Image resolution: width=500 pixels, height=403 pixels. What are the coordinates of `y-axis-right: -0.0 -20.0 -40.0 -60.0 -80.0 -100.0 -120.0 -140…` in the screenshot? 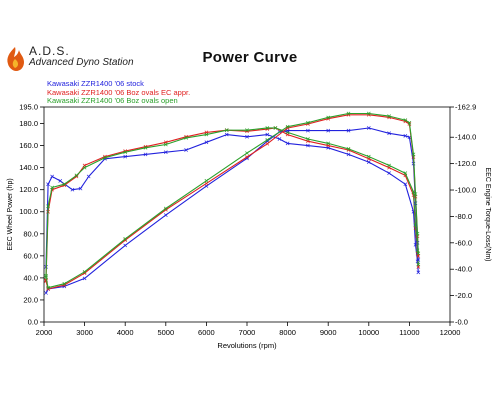 It's located at (463, 215).